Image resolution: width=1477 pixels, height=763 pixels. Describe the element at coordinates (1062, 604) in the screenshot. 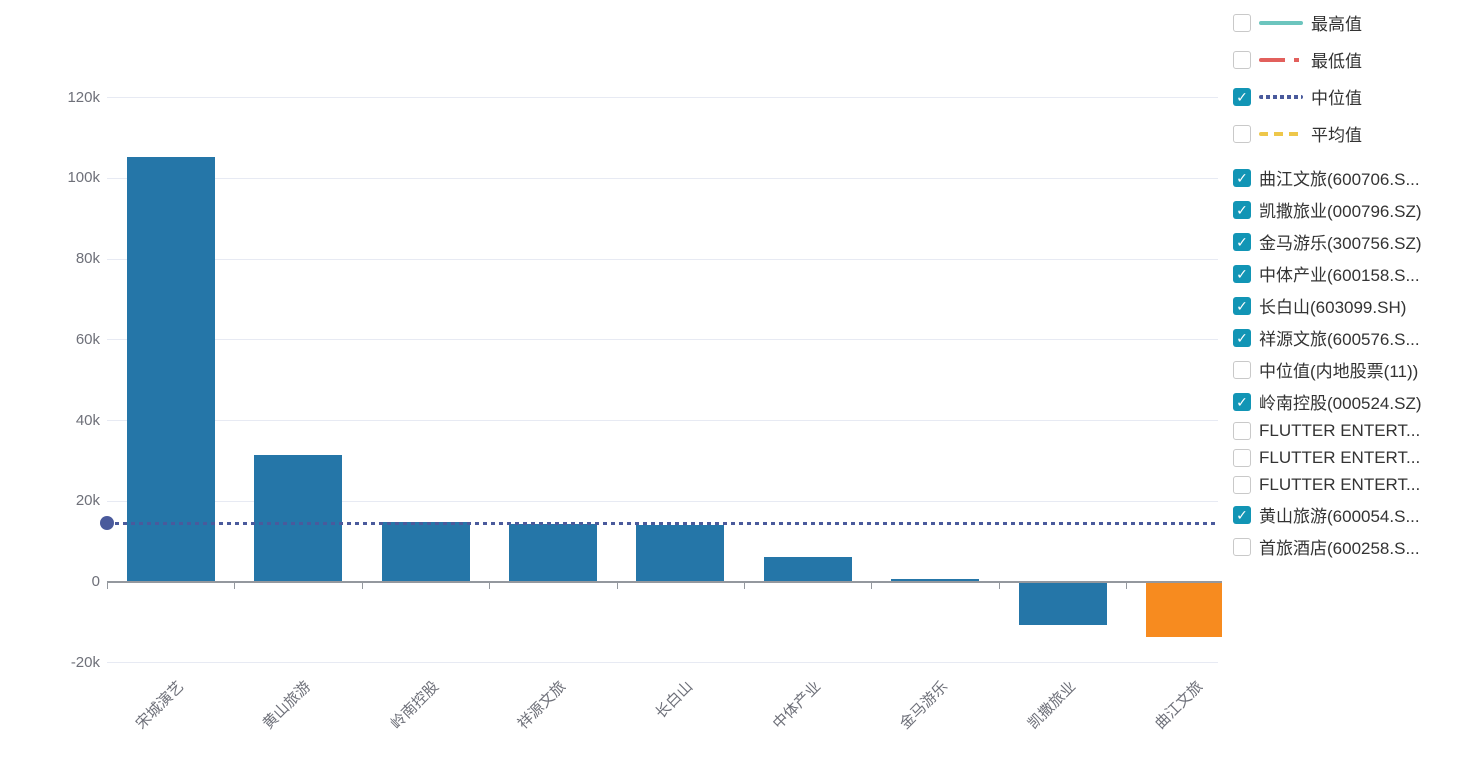

I see `bar-凯撒旅业` at that location.